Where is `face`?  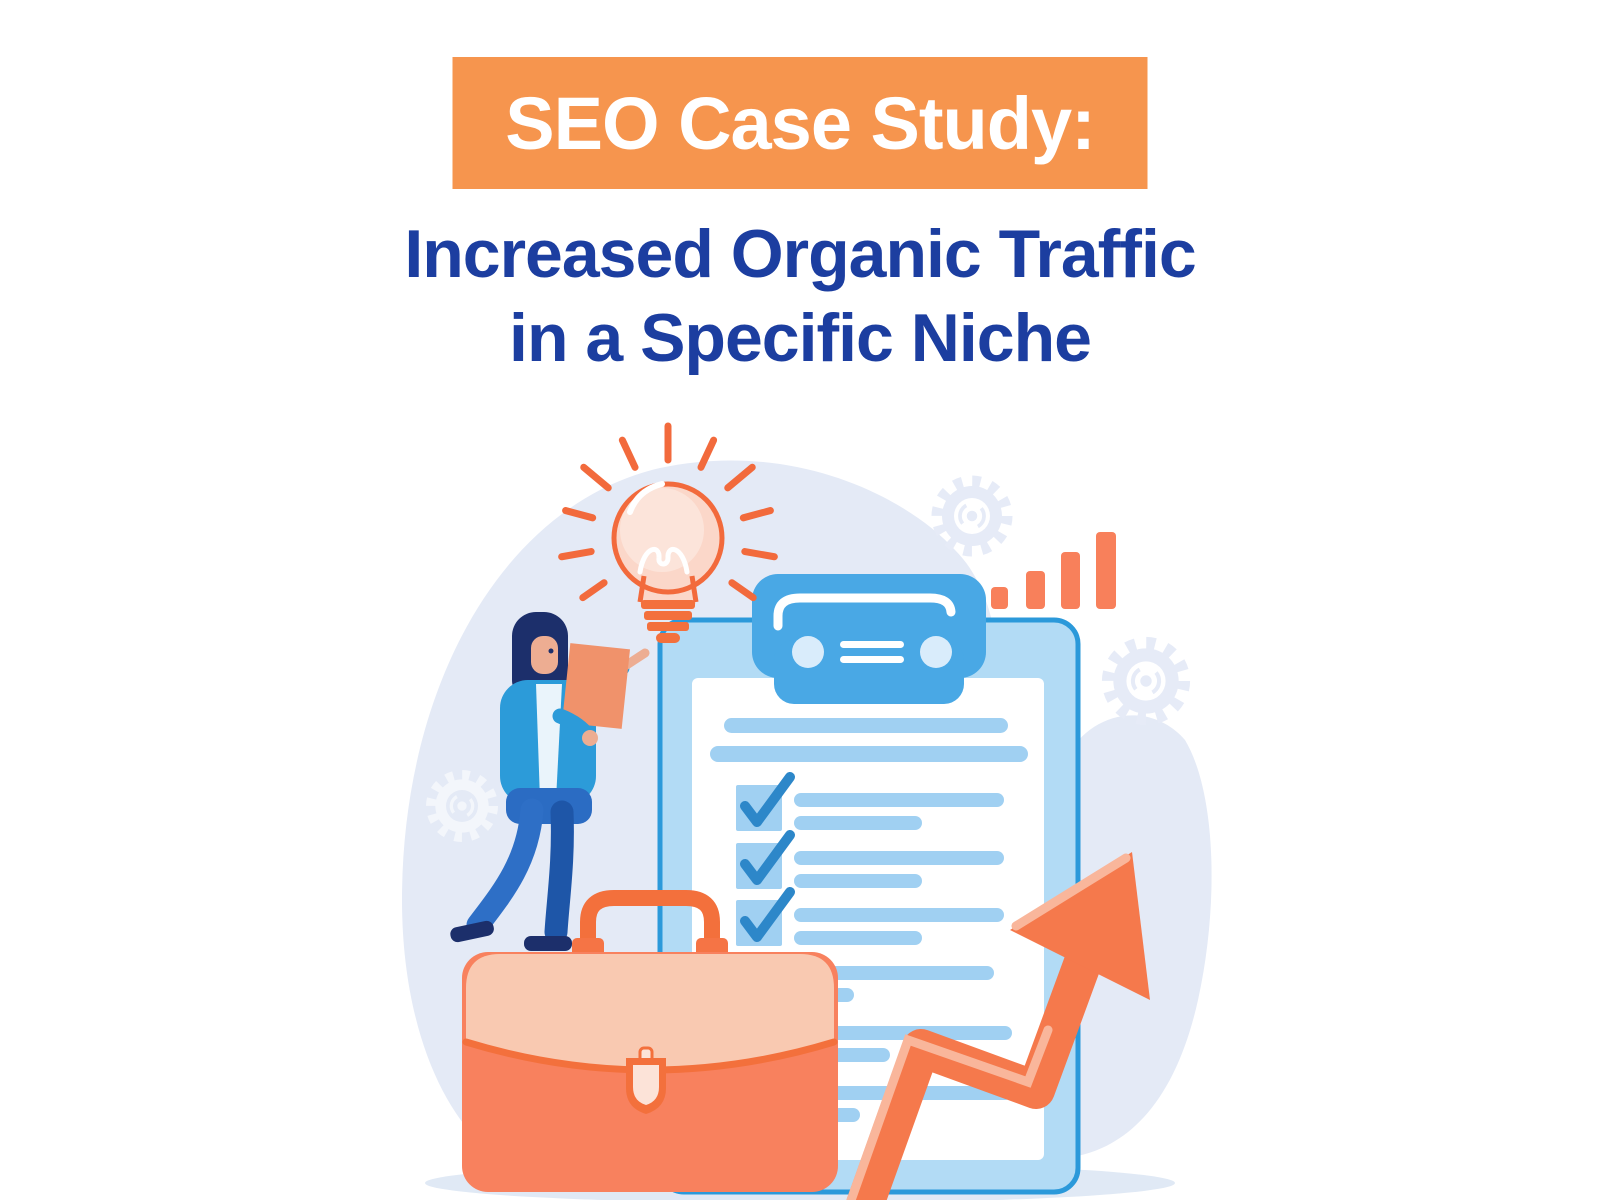
face is located at coordinates (544, 655).